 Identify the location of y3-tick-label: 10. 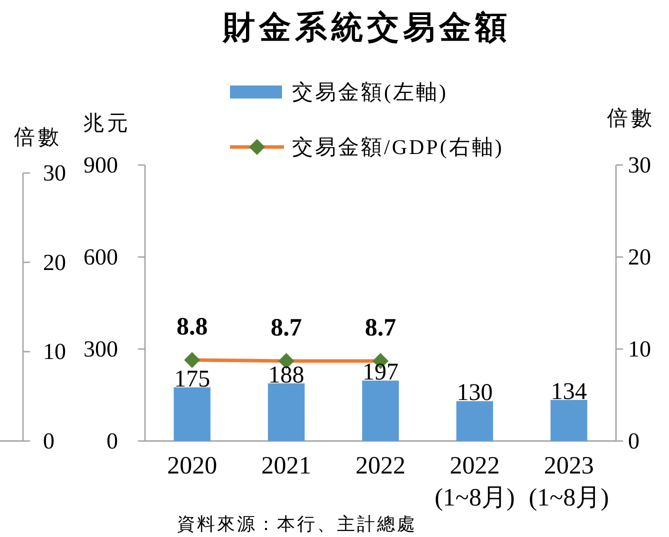
(54, 351).